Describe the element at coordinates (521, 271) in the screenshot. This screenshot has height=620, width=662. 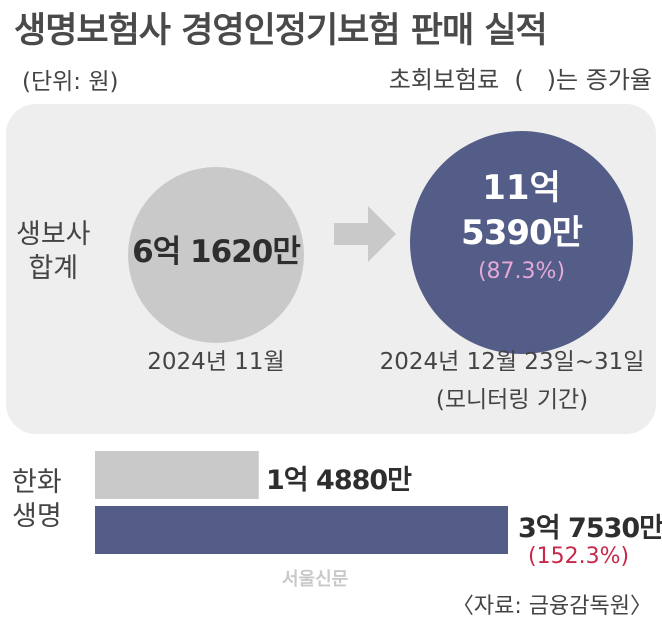
I see `bubble-dec-growth: (87.3%)` at that location.